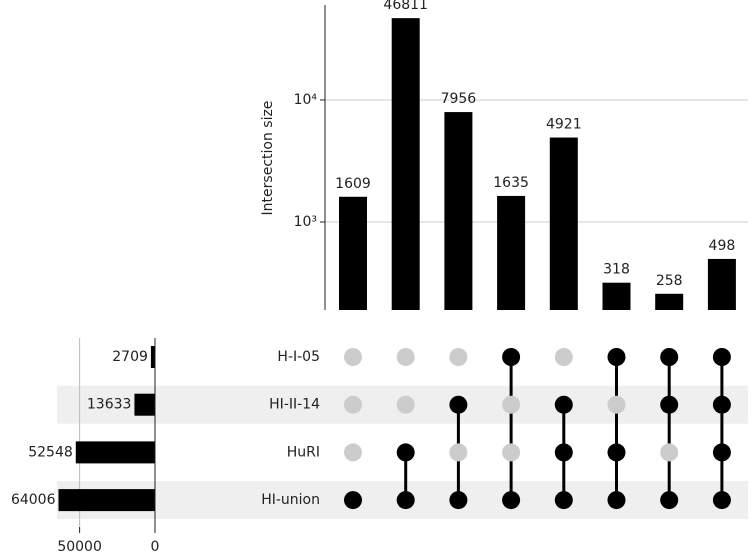  What do you see at coordinates (511, 183) in the screenshot?
I see `value-label: 1635` at bounding box center [511, 183].